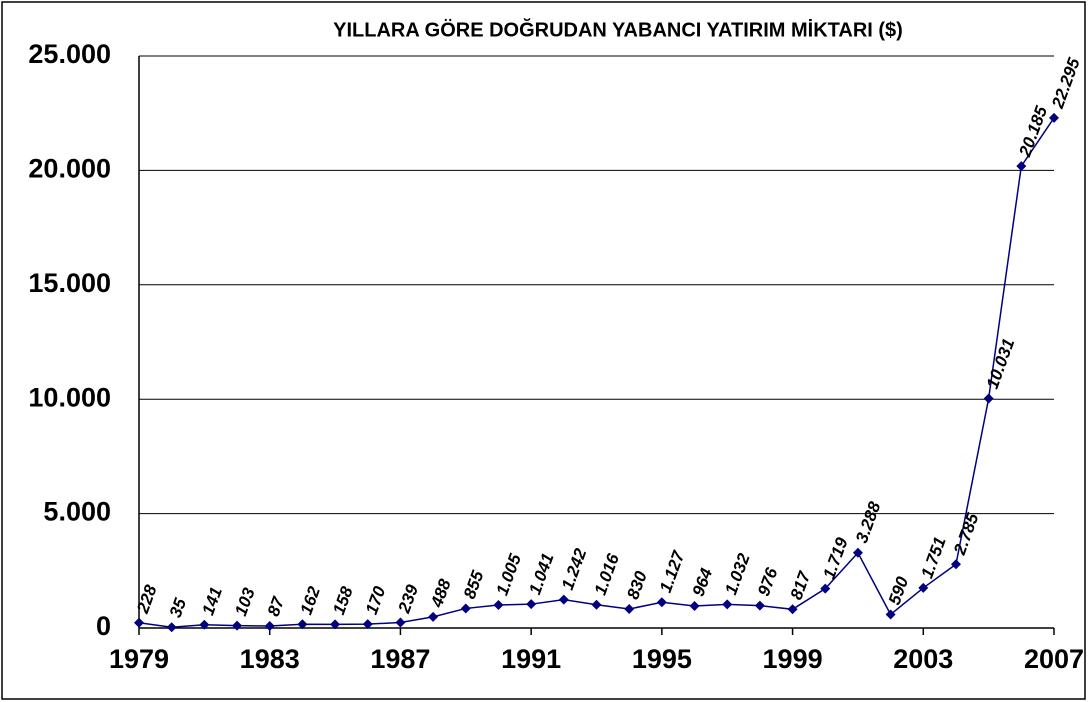 The image size is (1088, 702). I want to click on x-tick-label: 1999, so click(793, 659).